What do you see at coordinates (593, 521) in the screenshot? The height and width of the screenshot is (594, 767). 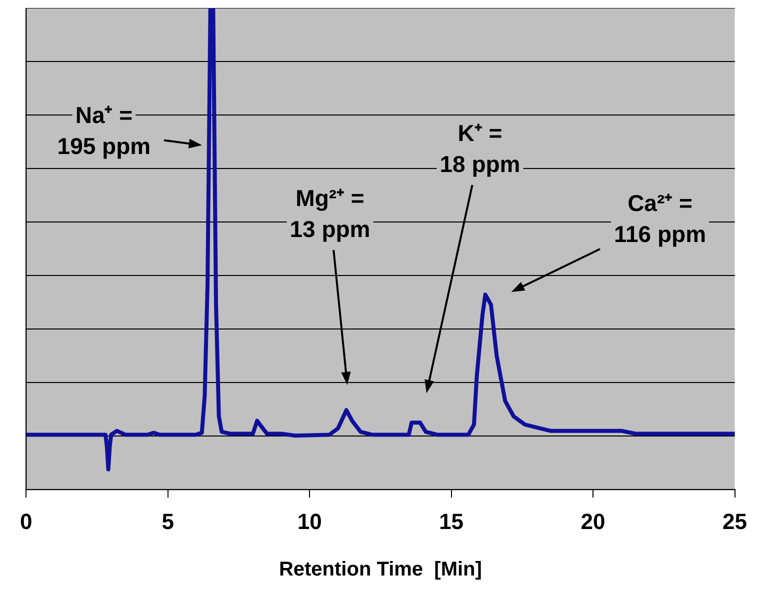 I see `x-tick-label: 20` at bounding box center [593, 521].